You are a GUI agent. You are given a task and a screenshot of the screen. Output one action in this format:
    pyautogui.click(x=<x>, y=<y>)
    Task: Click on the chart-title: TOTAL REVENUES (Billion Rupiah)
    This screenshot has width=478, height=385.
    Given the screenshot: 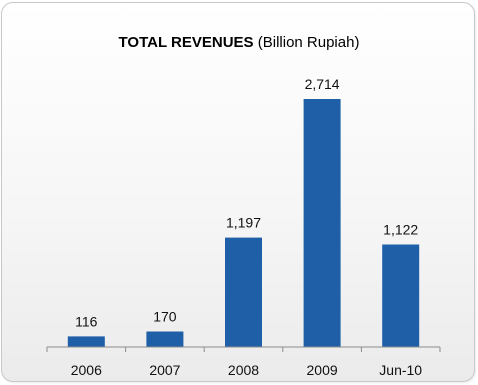 What is the action you would take?
    pyautogui.click(x=239, y=42)
    